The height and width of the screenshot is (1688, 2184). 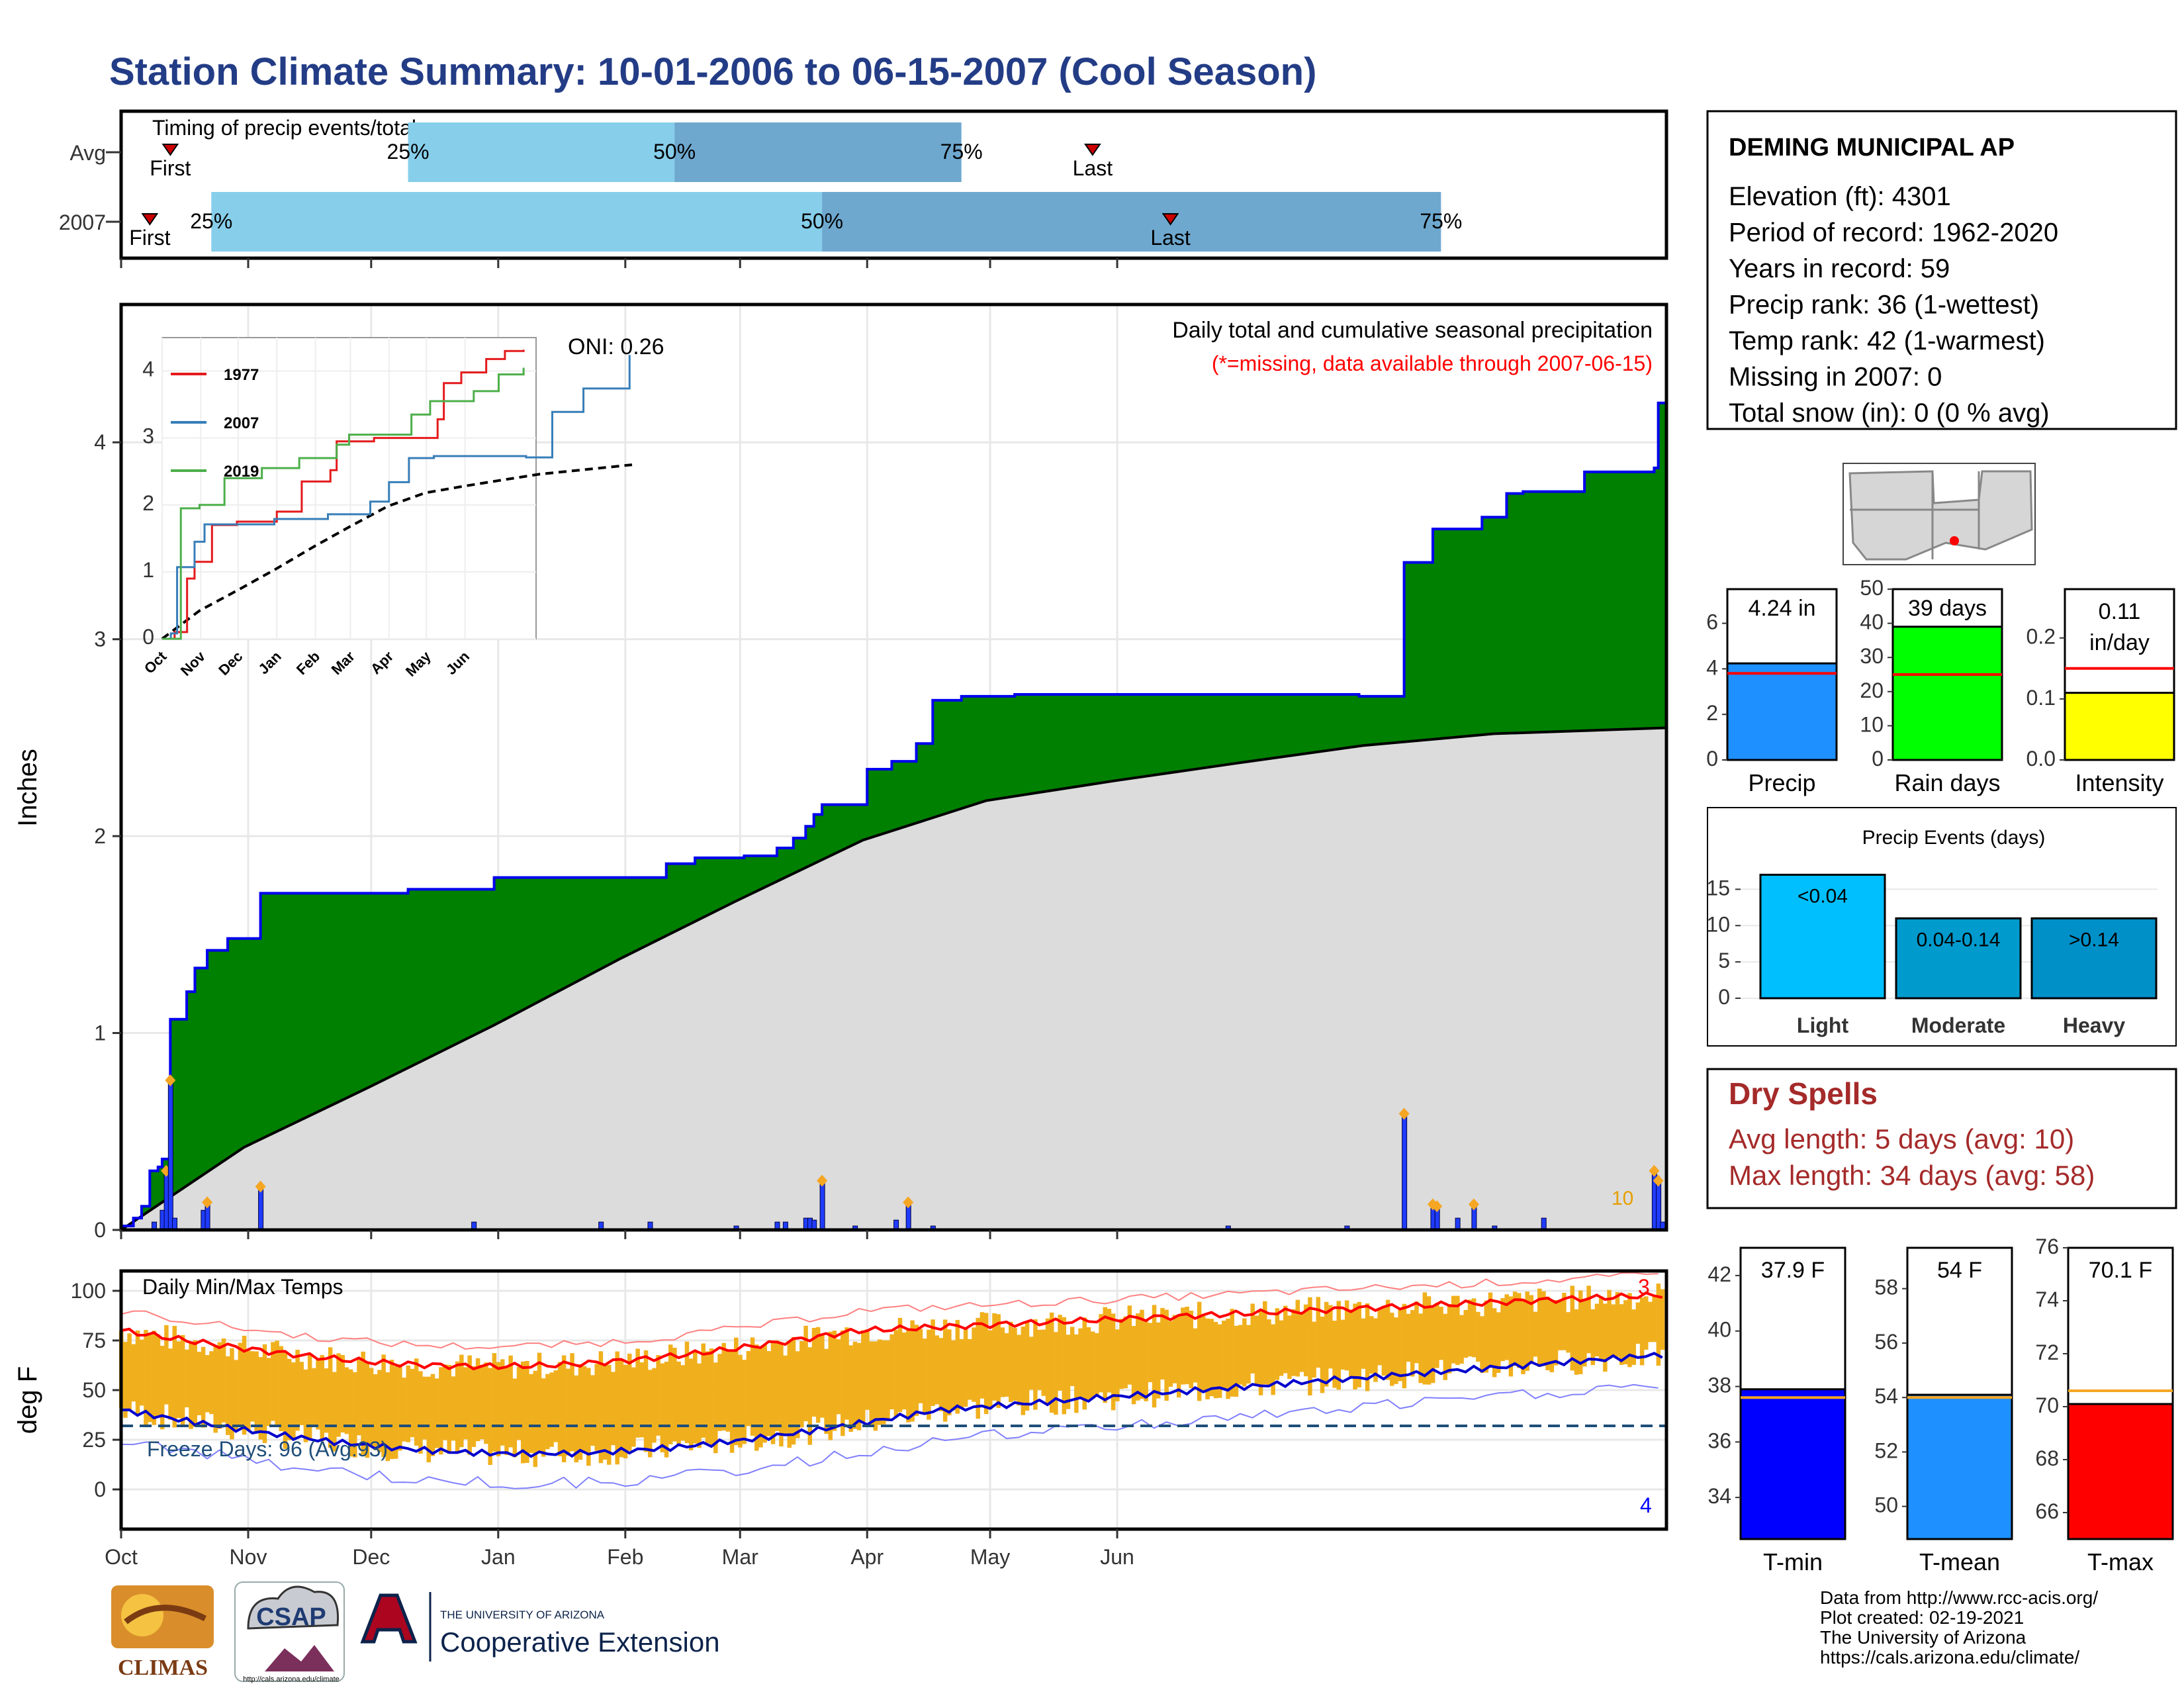 What do you see at coordinates (1940, 514) in the screenshot?
I see `station-location-map` at bounding box center [1940, 514].